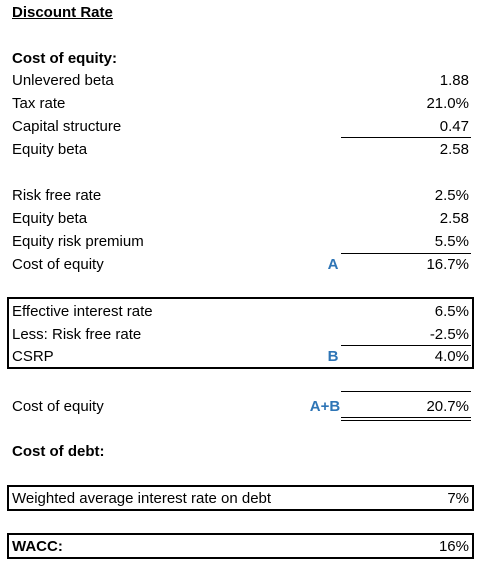  Describe the element at coordinates (82, 311) in the screenshot. I see `effective-interest-rate-label: Effective interest rate` at that location.